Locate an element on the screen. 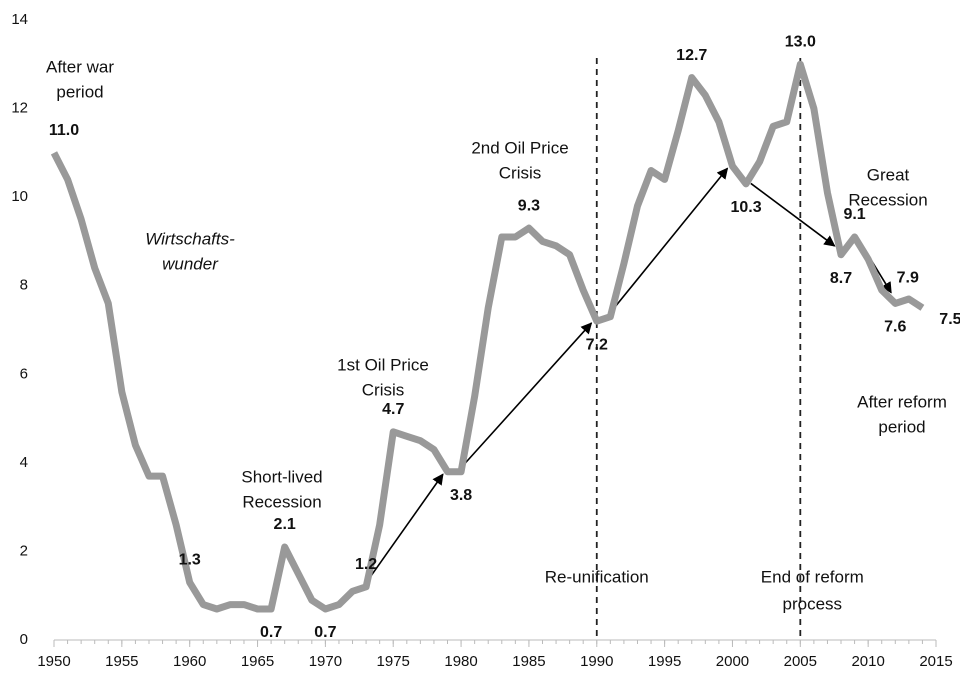  y-tick-label: 2 is located at coordinates (24, 550).